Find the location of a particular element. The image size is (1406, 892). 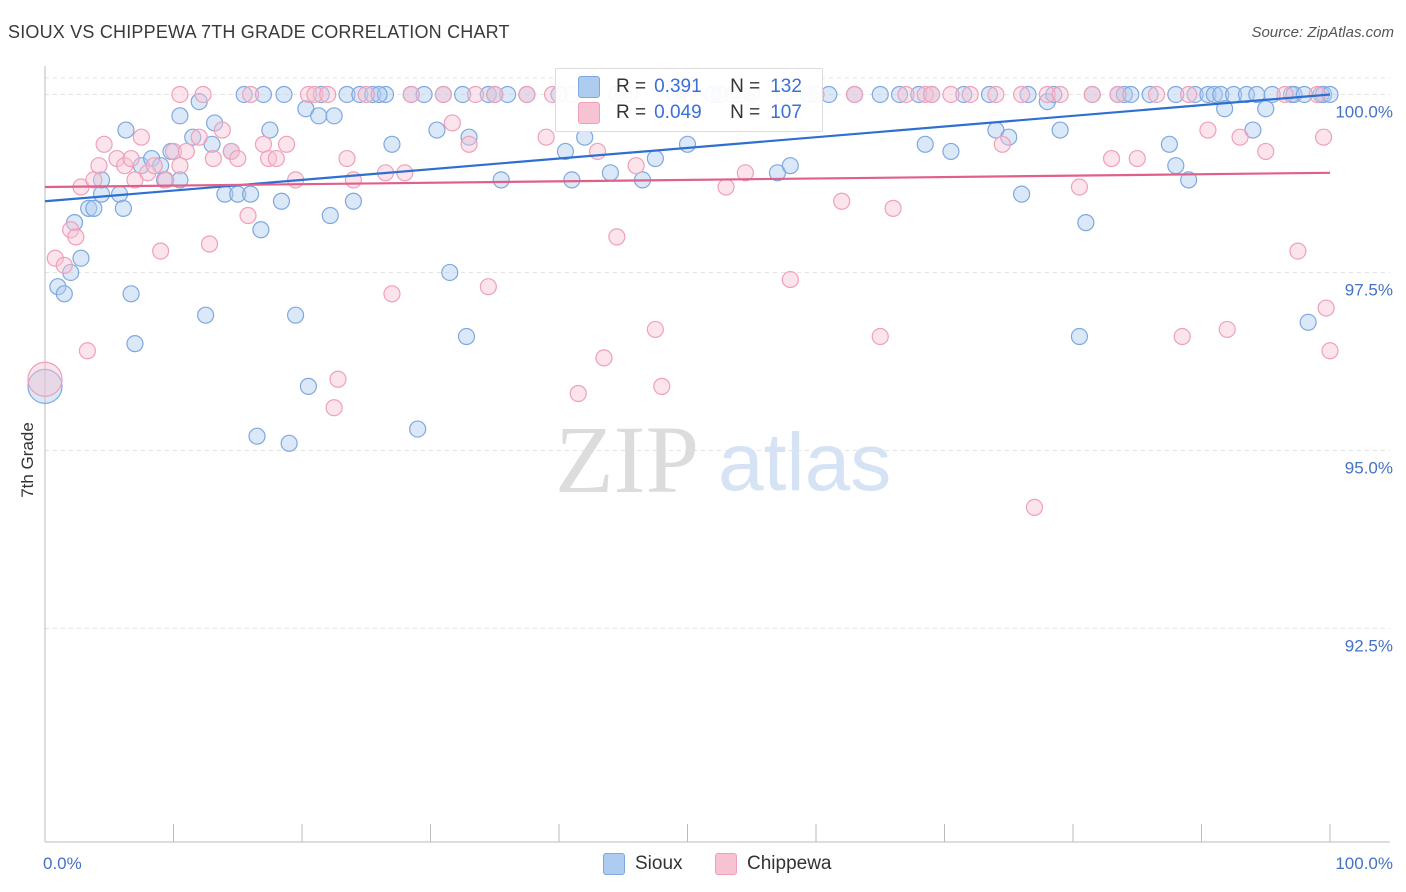

y-tick-label: 97.5% is located at coordinates (1369, 289).